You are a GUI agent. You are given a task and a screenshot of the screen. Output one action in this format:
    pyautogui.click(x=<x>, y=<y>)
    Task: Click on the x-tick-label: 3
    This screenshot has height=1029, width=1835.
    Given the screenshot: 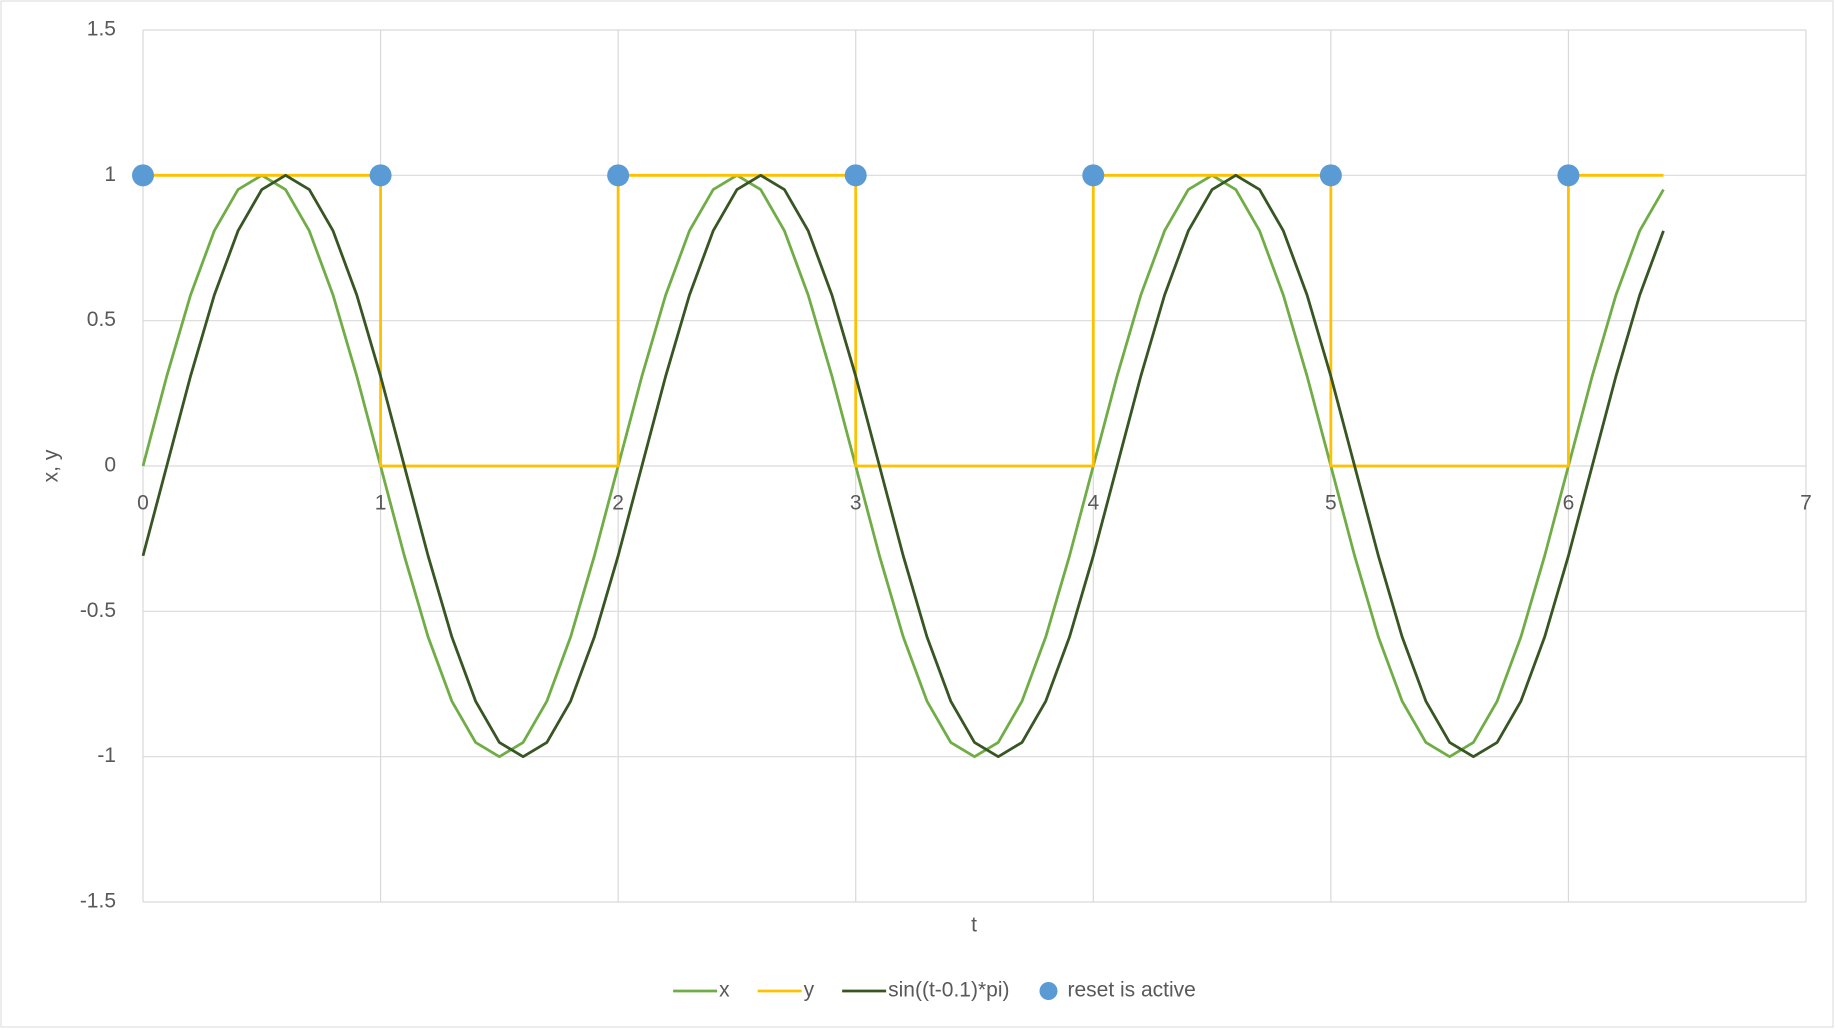 What is the action you would take?
    pyautogui.click(x=856, y=503)
    